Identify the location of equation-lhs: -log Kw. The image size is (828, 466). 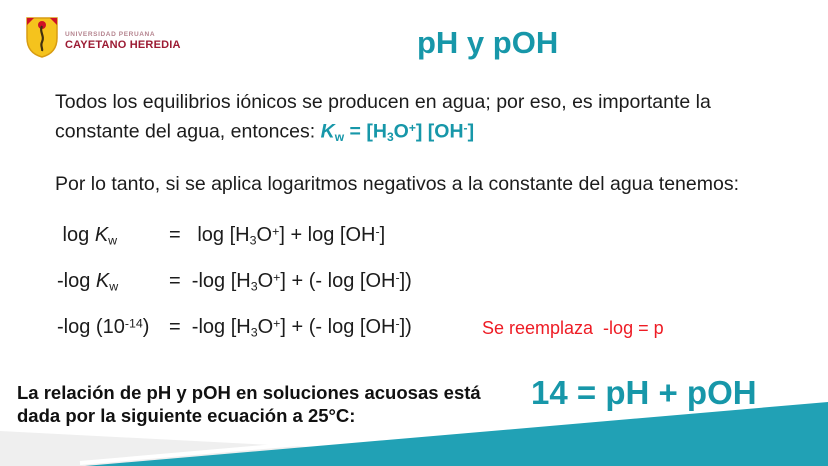
(88, 282).